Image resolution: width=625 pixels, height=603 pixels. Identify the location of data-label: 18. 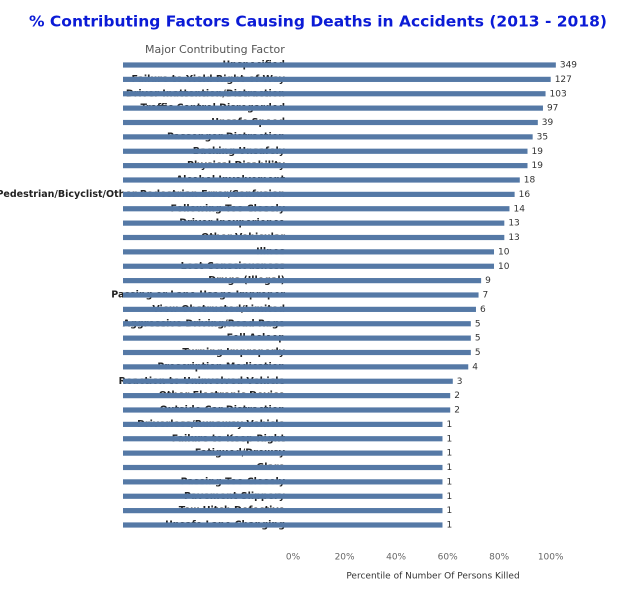
(530, 181).